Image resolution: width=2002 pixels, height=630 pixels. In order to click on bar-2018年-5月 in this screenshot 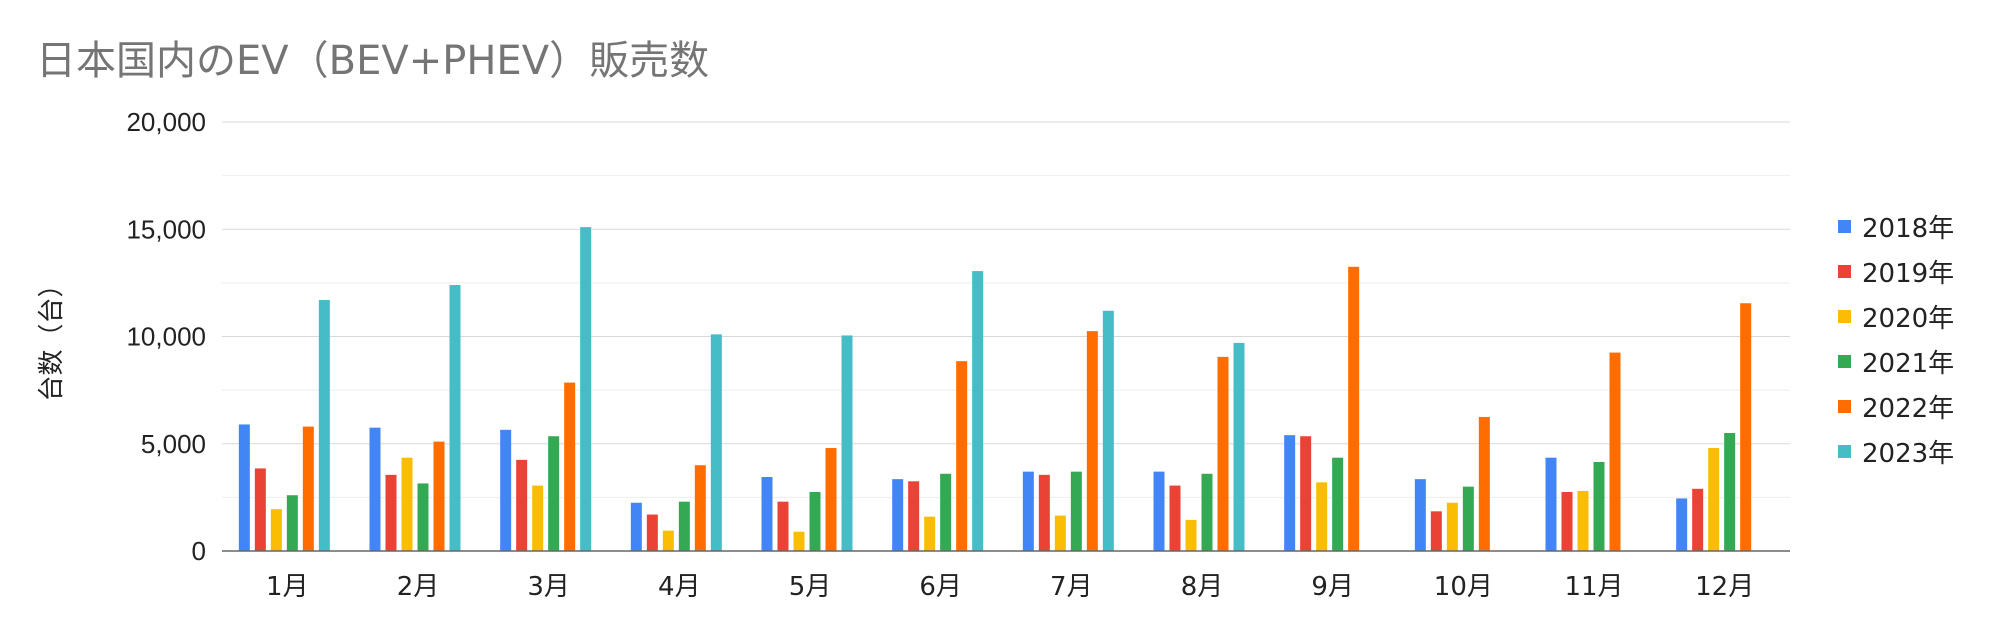, I will do `click(767, 513)`.